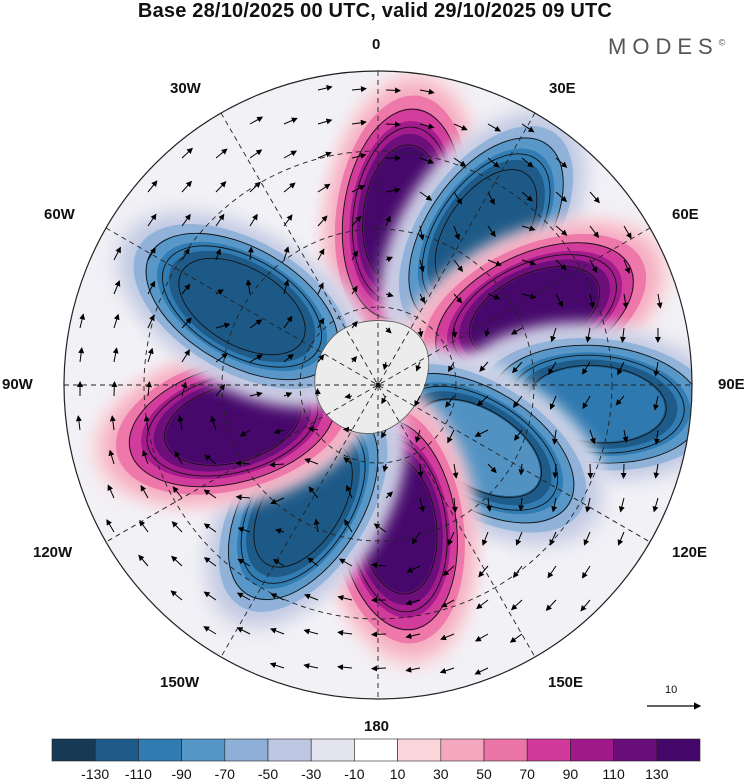  Describe the element at coordinates (613, 774) in the screenshot. I see `colorbar-tick-label: 110` at that location.